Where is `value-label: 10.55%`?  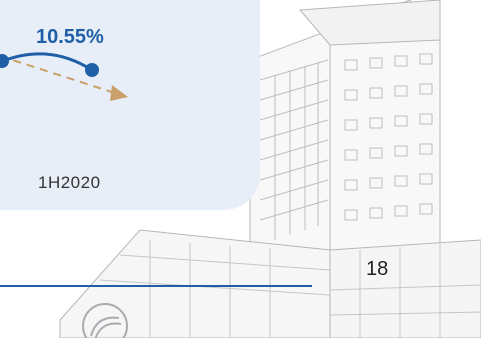
value-label: 10.55% is located at coordinates (70, 37).